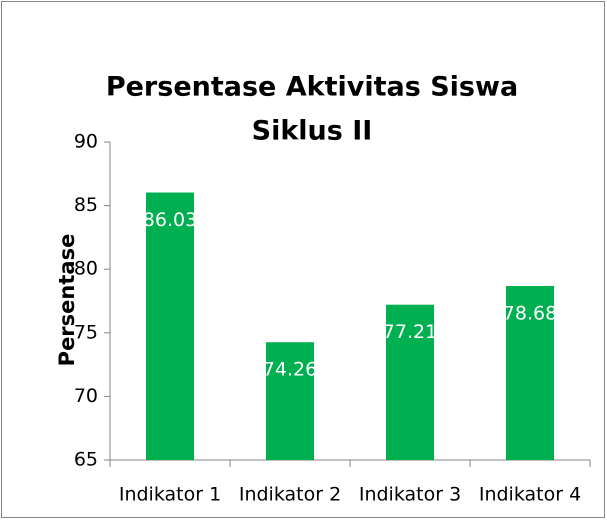 Image resolution: width=607 pixels, height=520 pixels. I want to click on y-tick-label: 70, so click(86, 396).